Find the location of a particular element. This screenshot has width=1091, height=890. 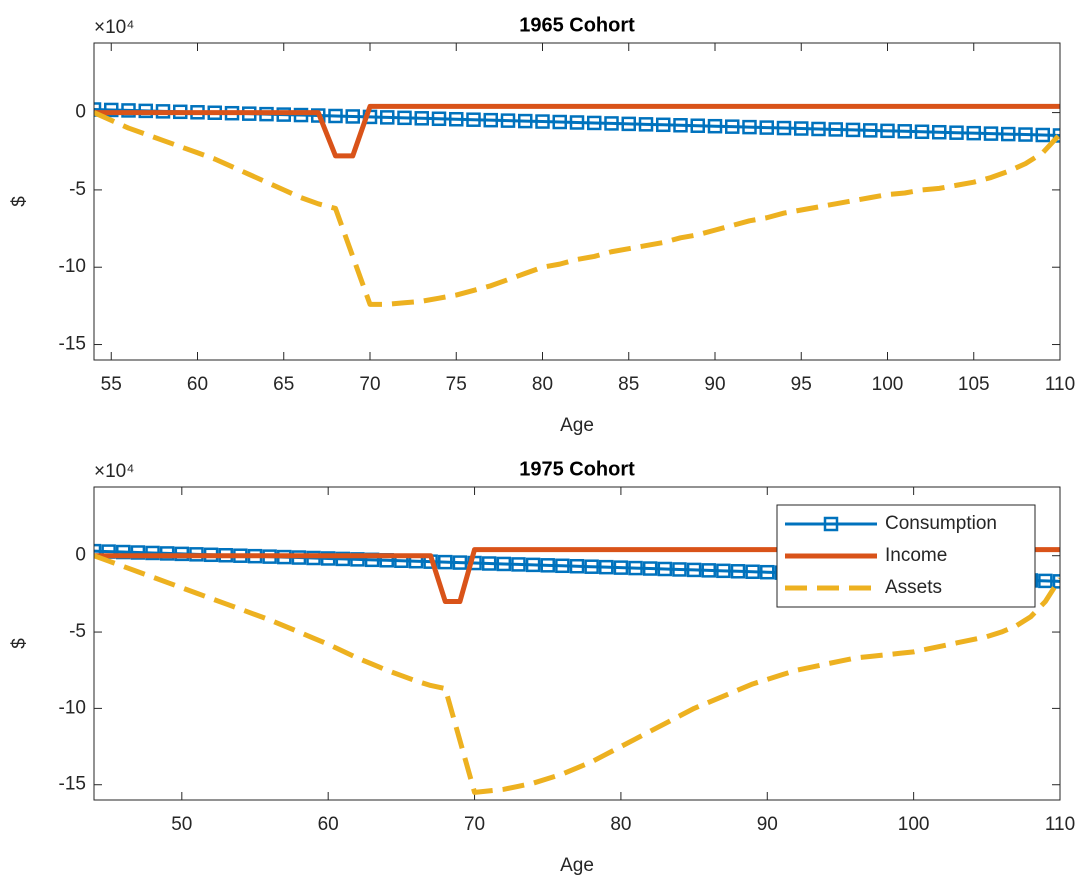

x-tick-label: 95 is located at coordinates (801, 384).